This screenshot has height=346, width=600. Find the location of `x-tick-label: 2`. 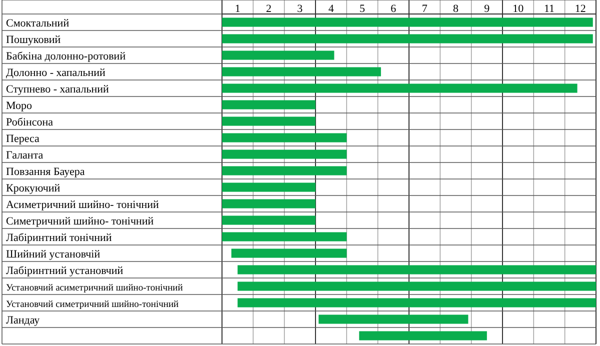

x-tick-label: 2 is located at coordinates (269, 9).